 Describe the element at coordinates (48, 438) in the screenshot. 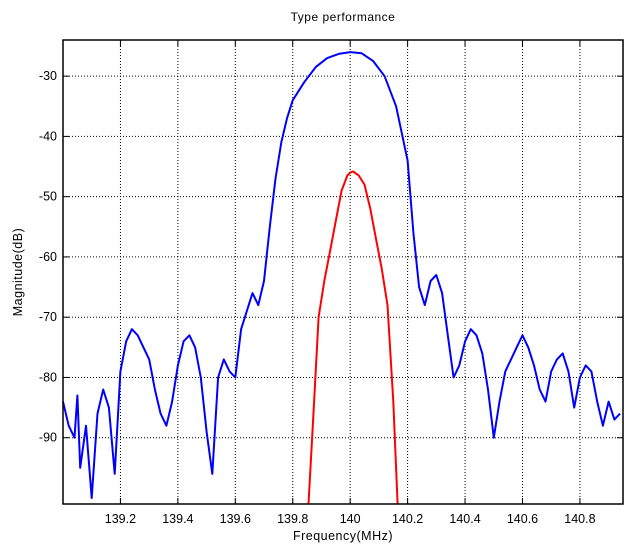

I see `y-tick-label: -90` at that location.